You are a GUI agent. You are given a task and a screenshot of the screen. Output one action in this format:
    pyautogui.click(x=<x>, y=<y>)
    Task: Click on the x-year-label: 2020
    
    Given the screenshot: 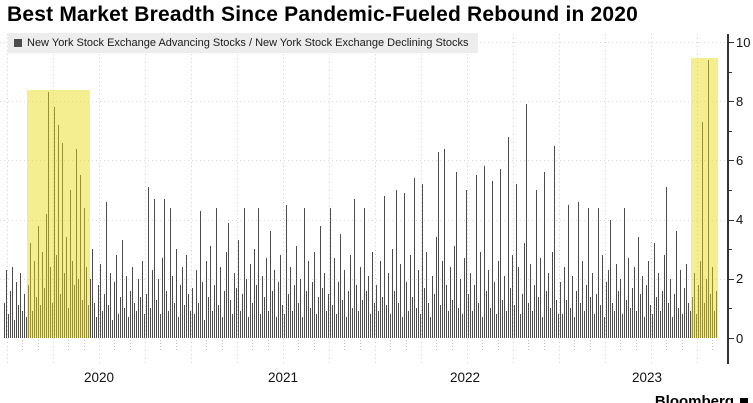 What is the action you would take?
    pyautogui.click(x=99, y=377)
    